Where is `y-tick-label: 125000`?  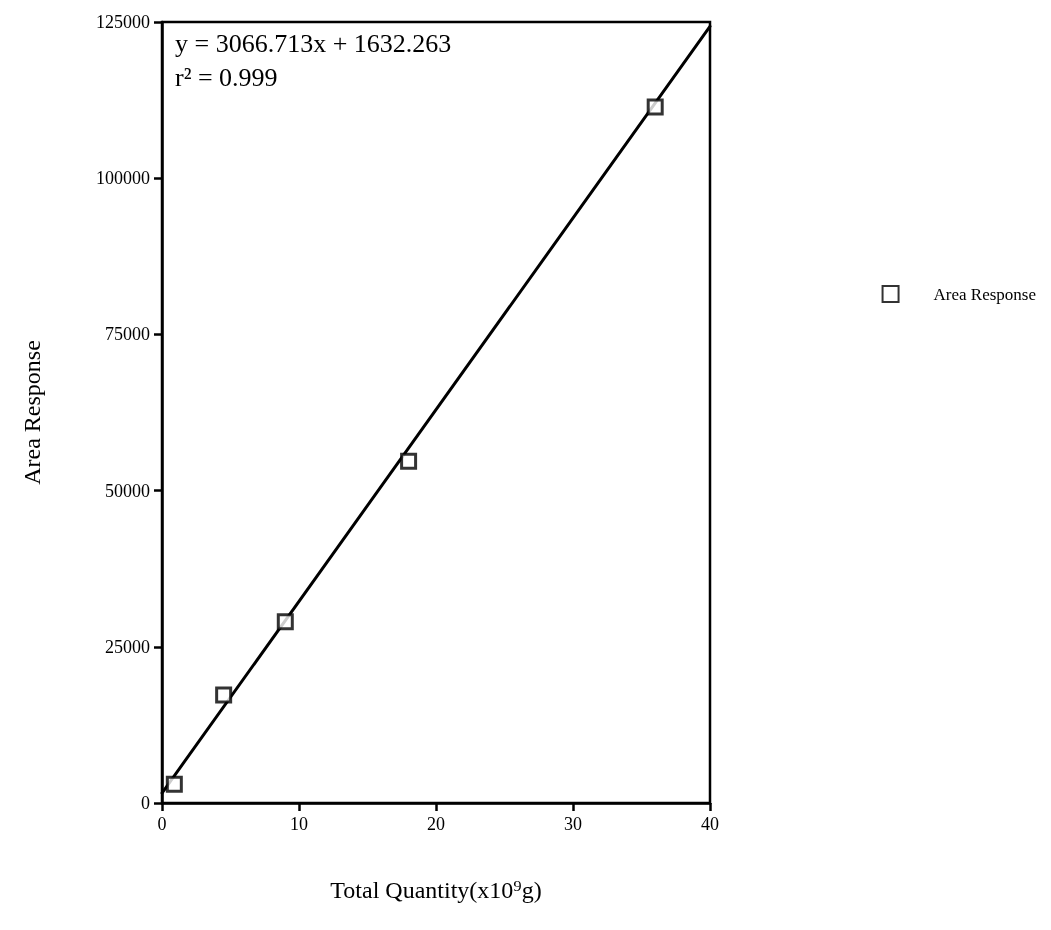
y-tick-label: 125000 is located at coordinates (123, 22).